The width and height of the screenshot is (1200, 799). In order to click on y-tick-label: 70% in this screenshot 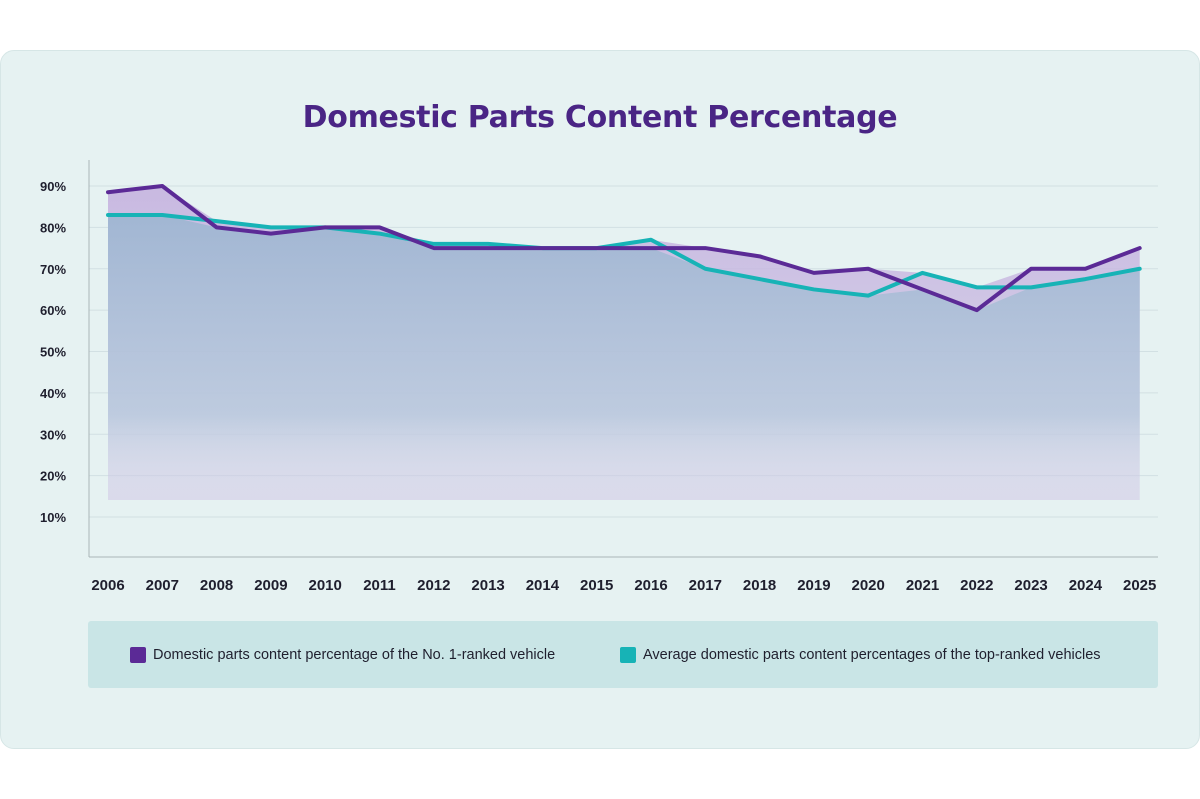, I will do `click(53, 269)`.